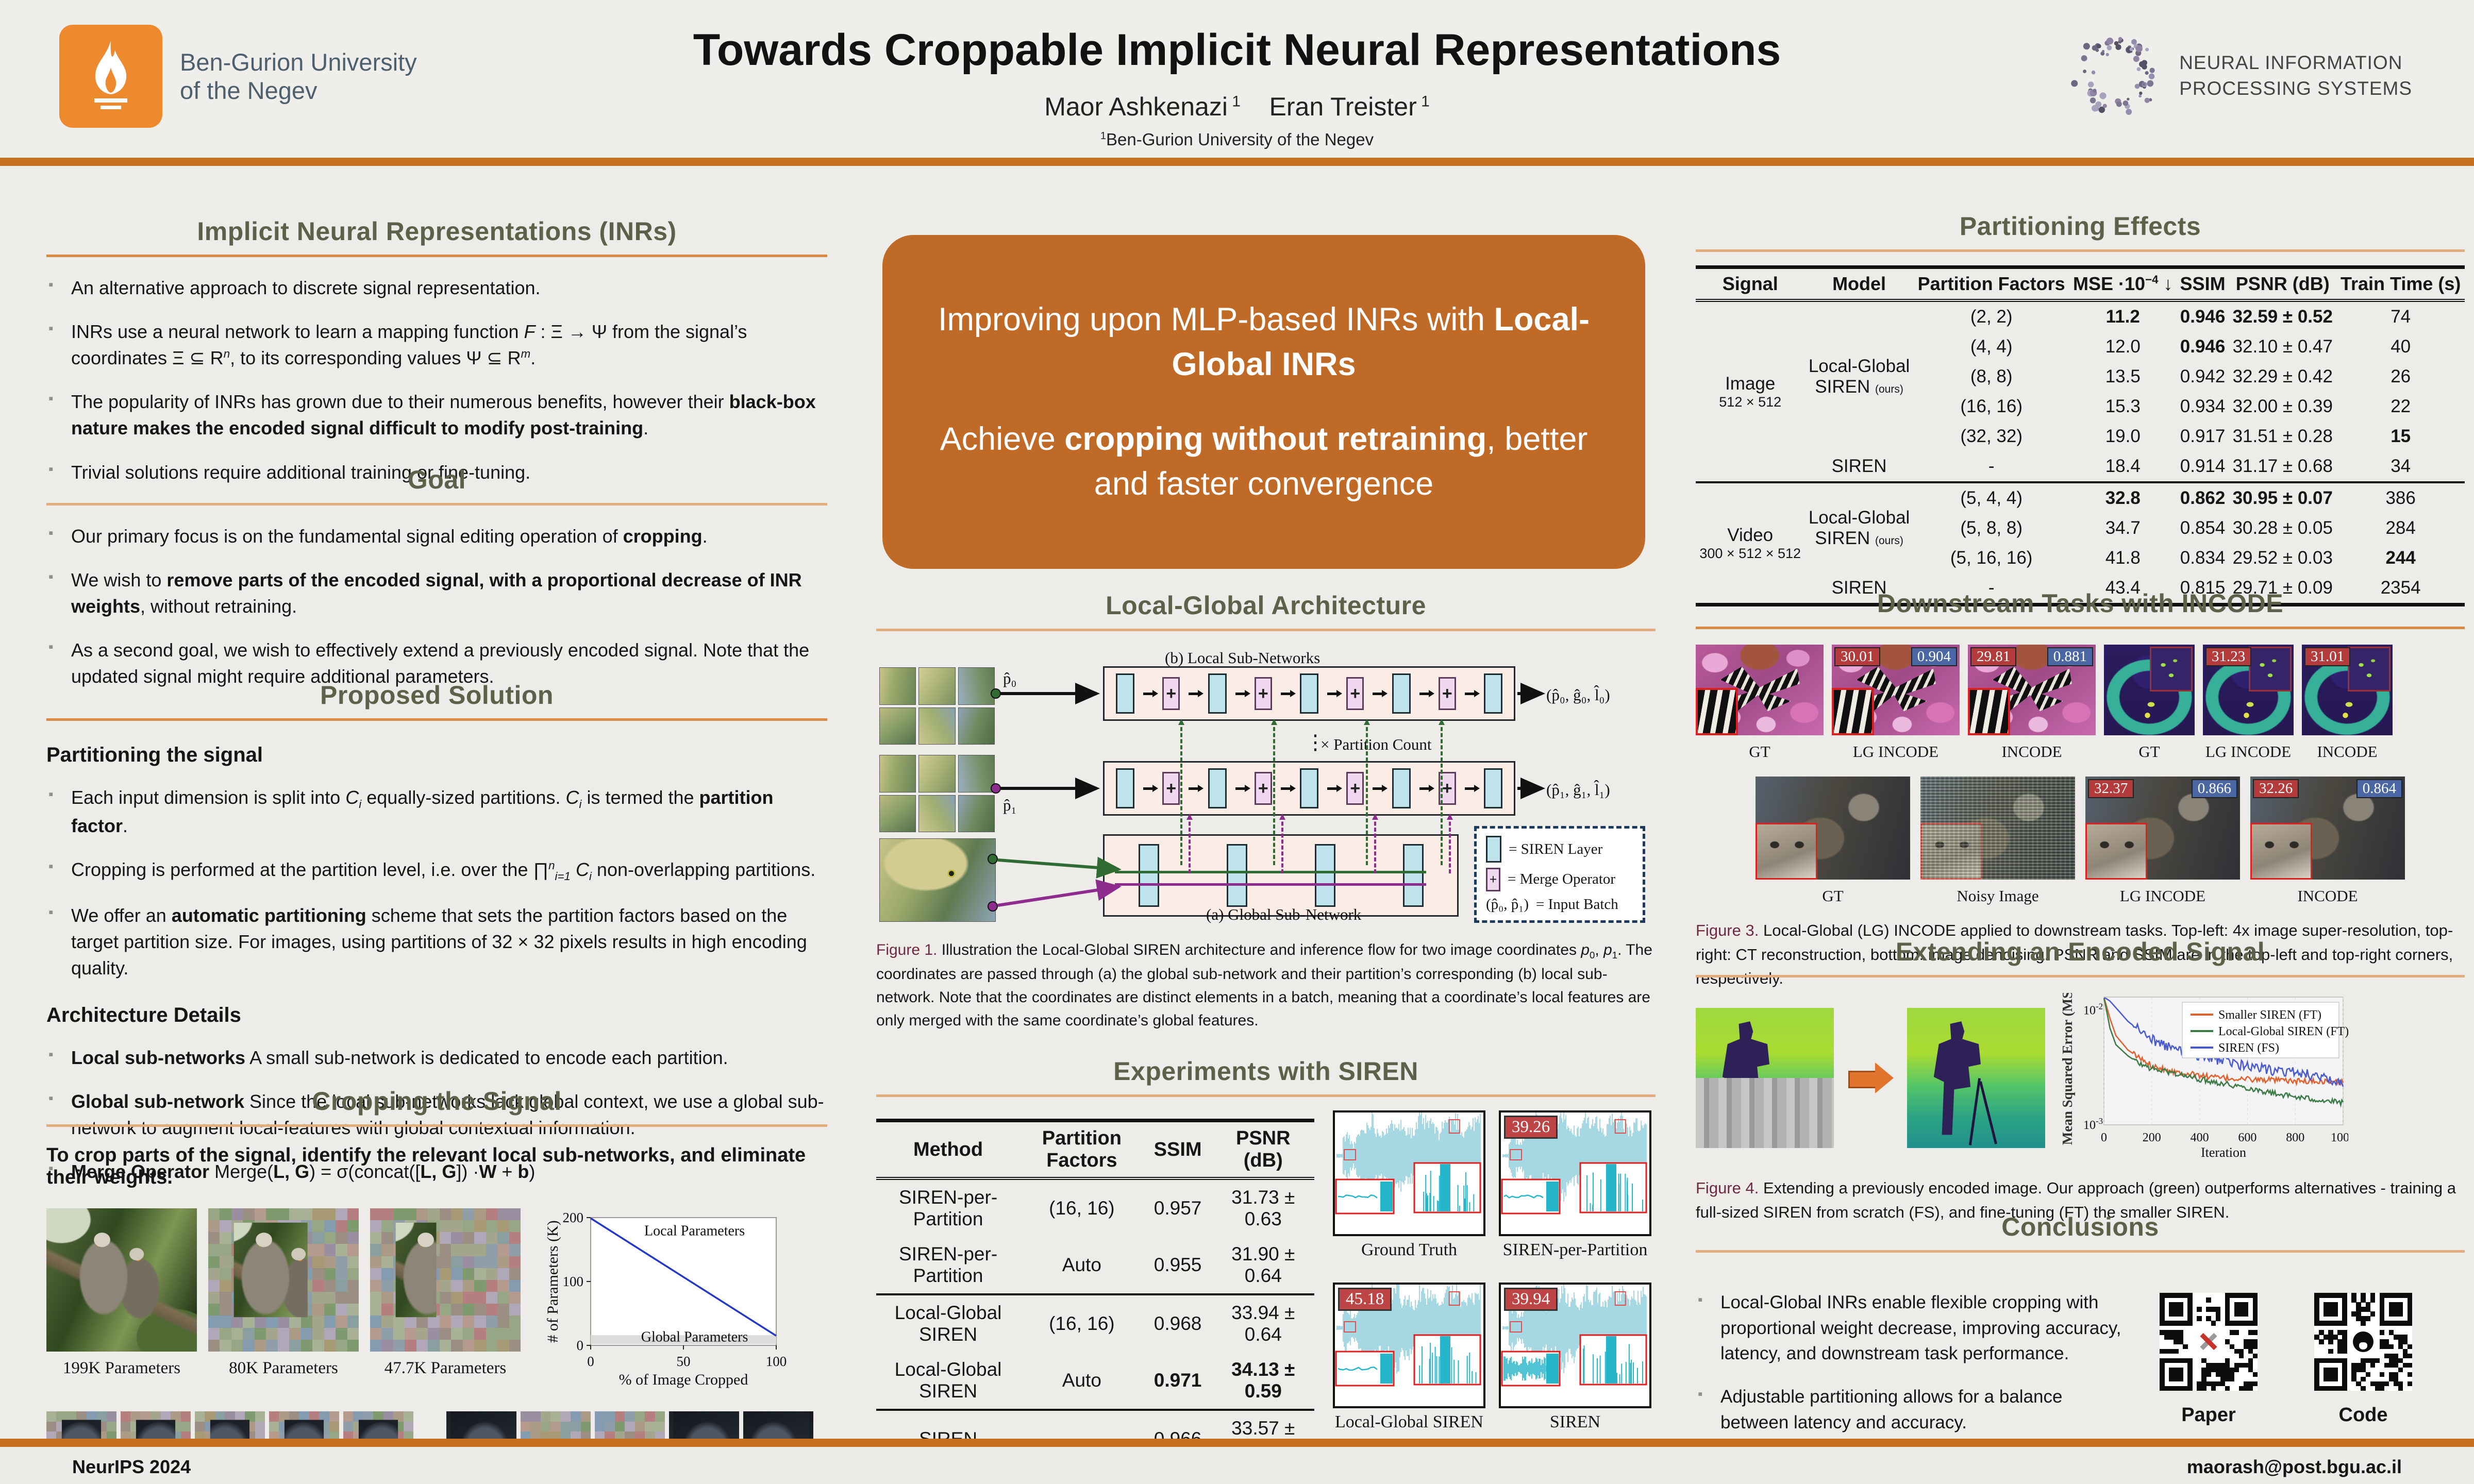 This screenshot has width=2474, height=1484. Describe the element at coordinates (1858, 375) in the screenshot. I see `model-cell: Local-Global SIREN (ours)` at that location.